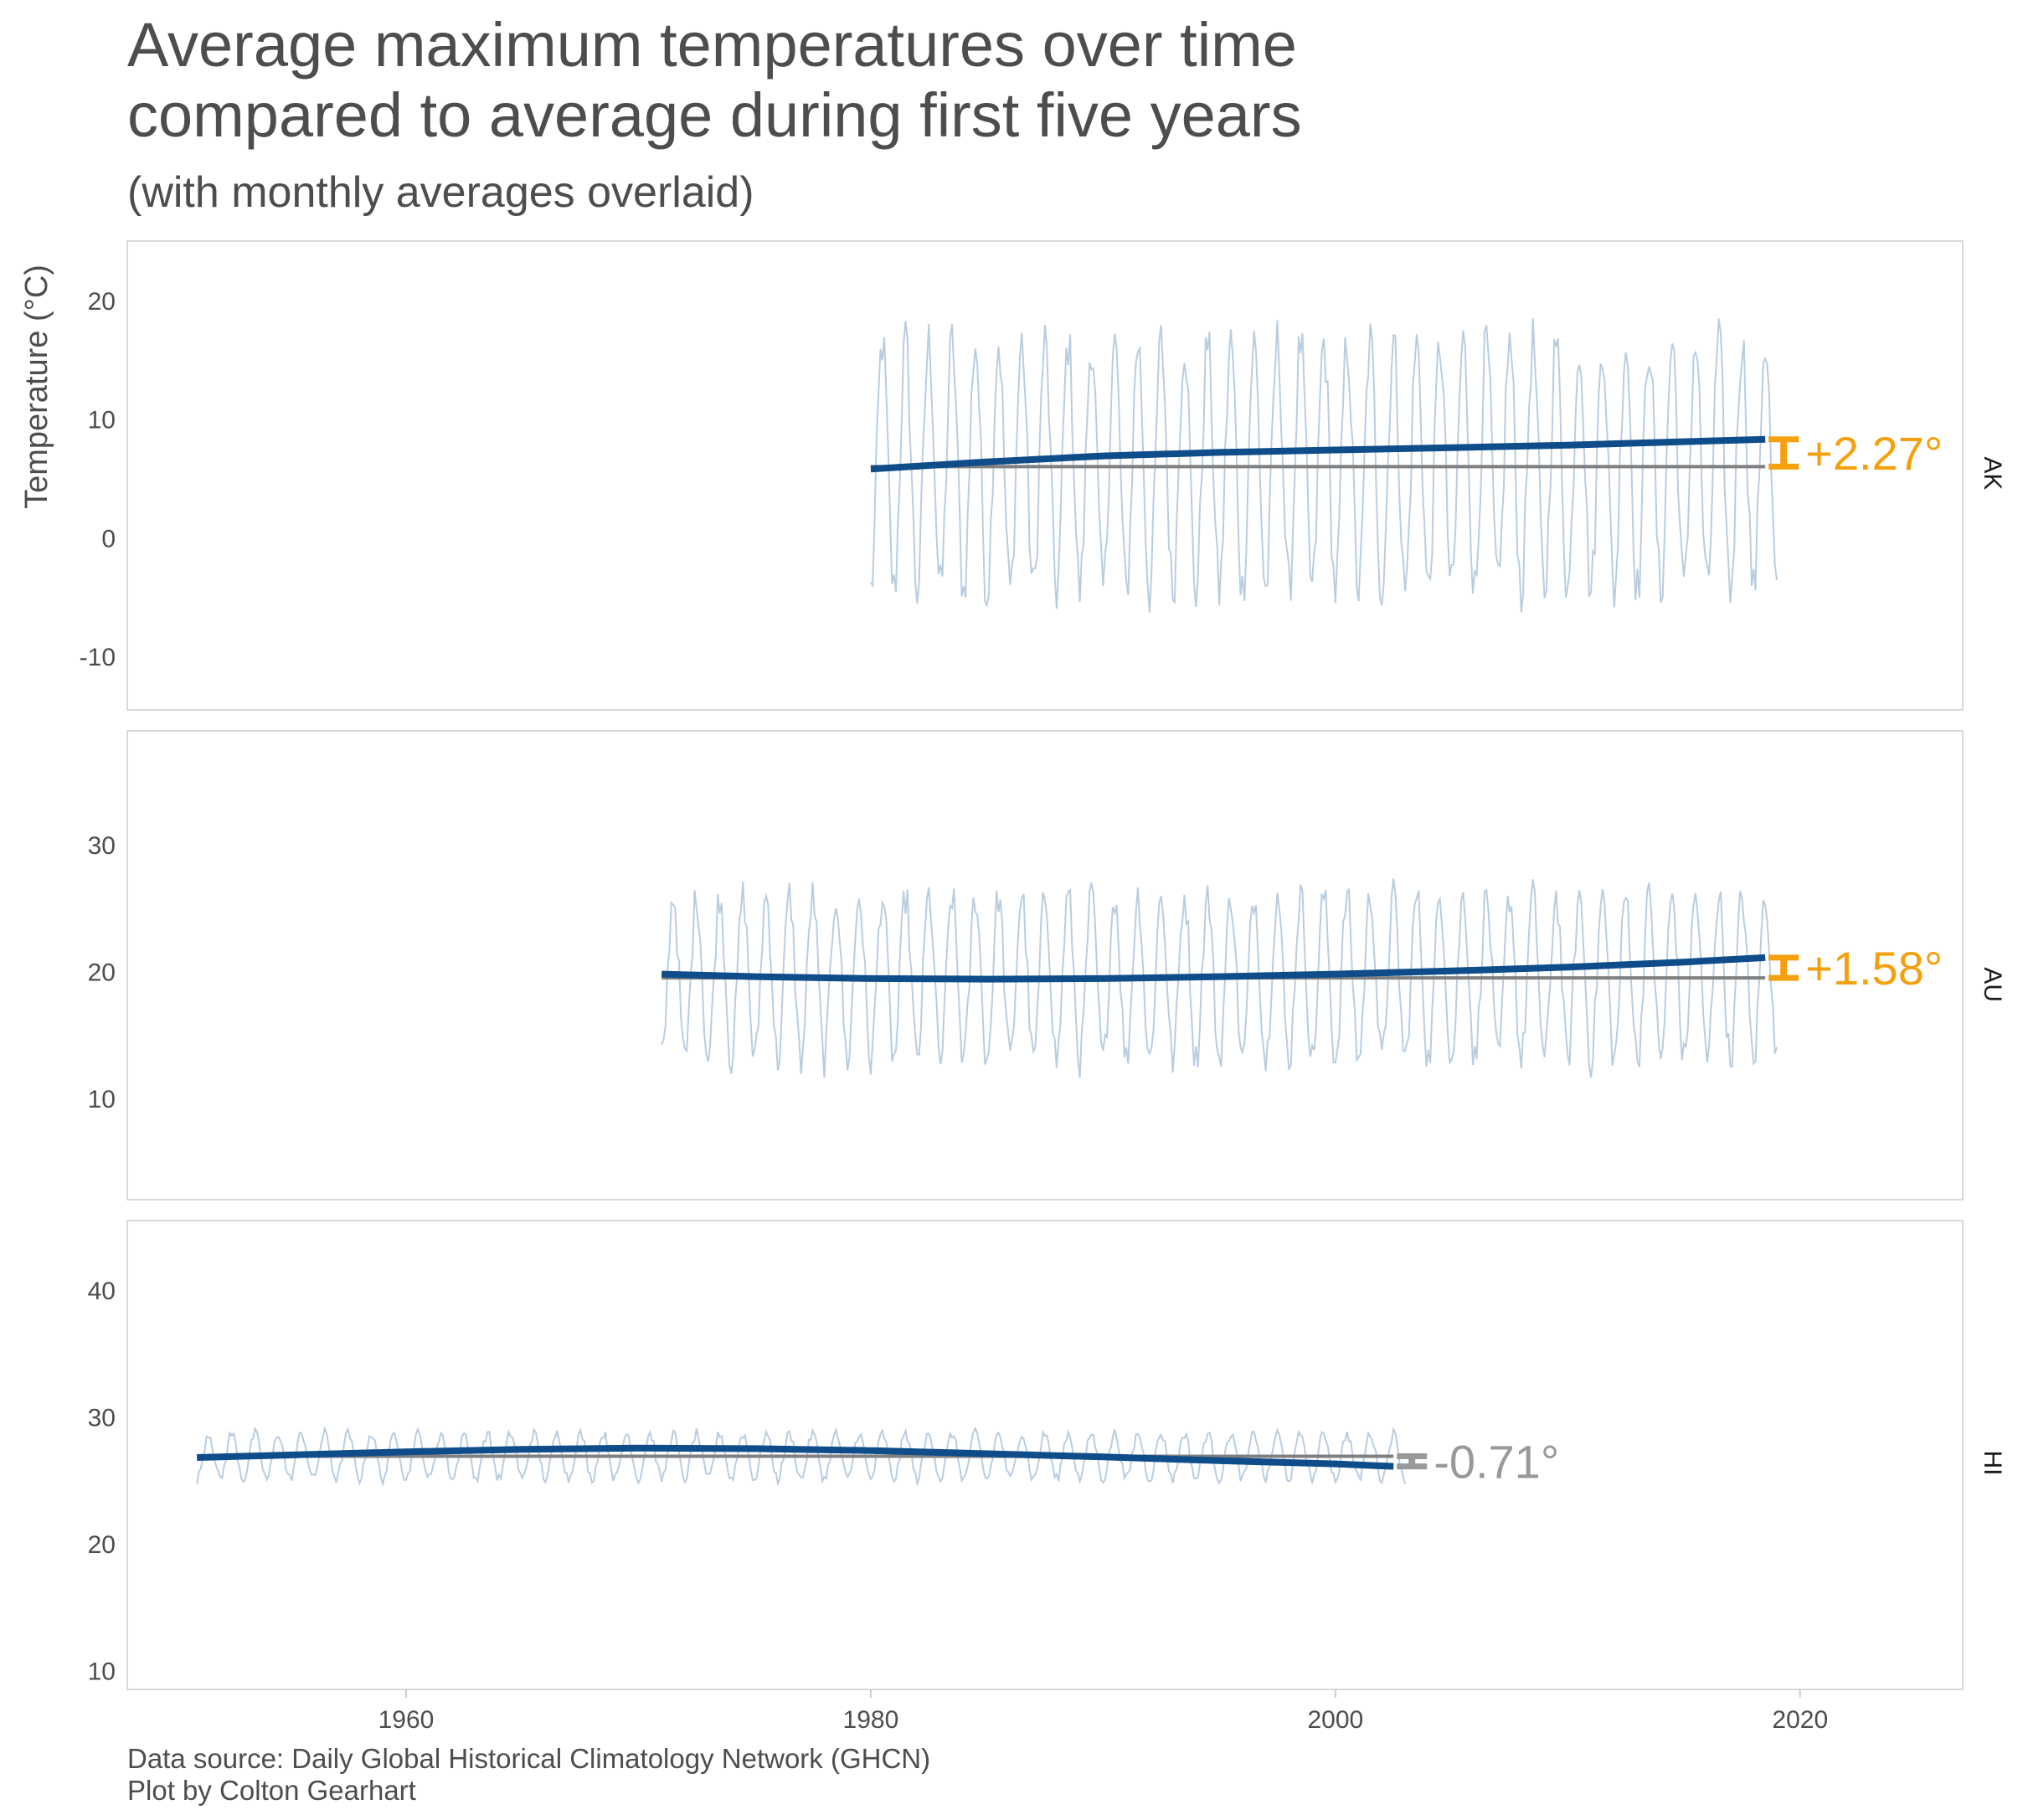 The height and width of the screenshot is (1820, 2023). Describe the element at coordinates (98, 657) in the screenshot. I see `panel-ak-y-tick-label: -10` at that location.